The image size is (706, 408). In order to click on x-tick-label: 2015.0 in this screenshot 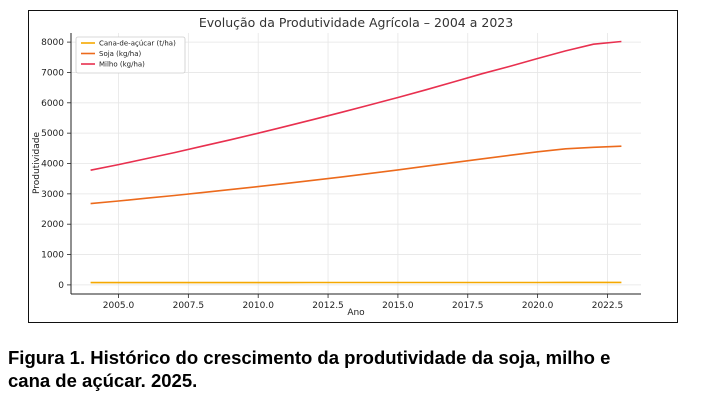, I will do `click(398, 306)`.